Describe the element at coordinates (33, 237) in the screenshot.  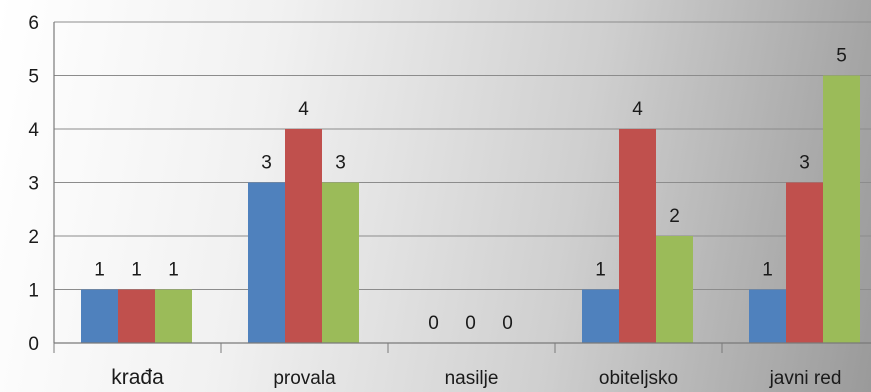
I see `y-tick-label: 2` at that location.